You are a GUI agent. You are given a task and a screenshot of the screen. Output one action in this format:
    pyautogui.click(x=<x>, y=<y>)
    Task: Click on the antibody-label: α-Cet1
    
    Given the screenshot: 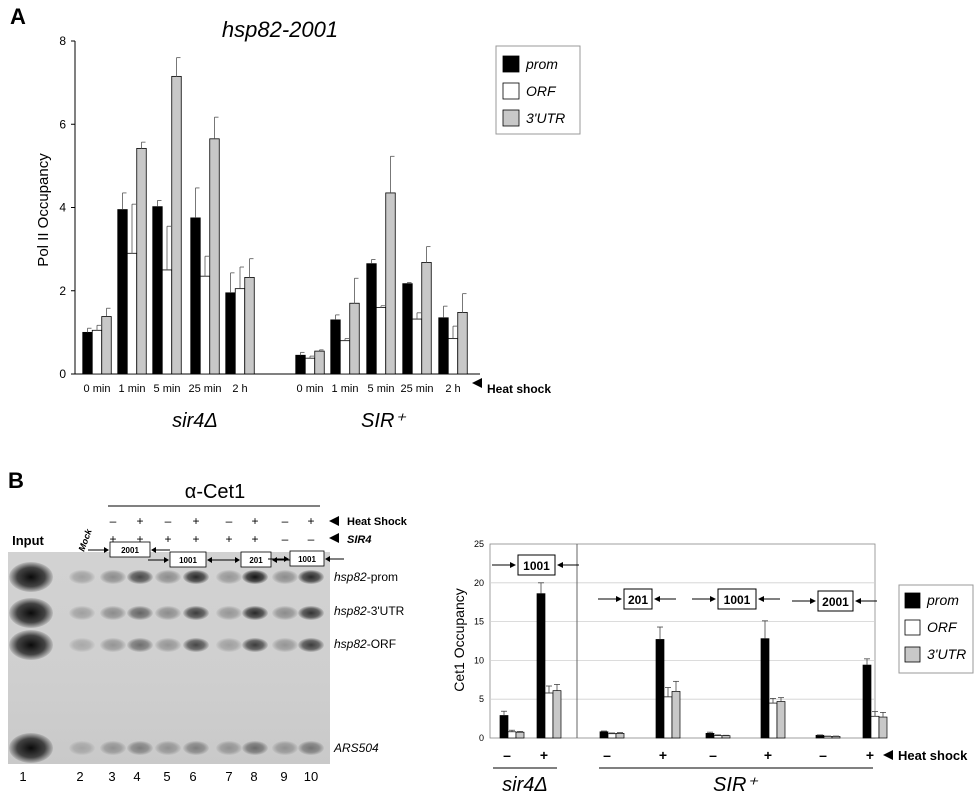 What is the action you would take?
    pyautogui.click(x=215, y=492)
    